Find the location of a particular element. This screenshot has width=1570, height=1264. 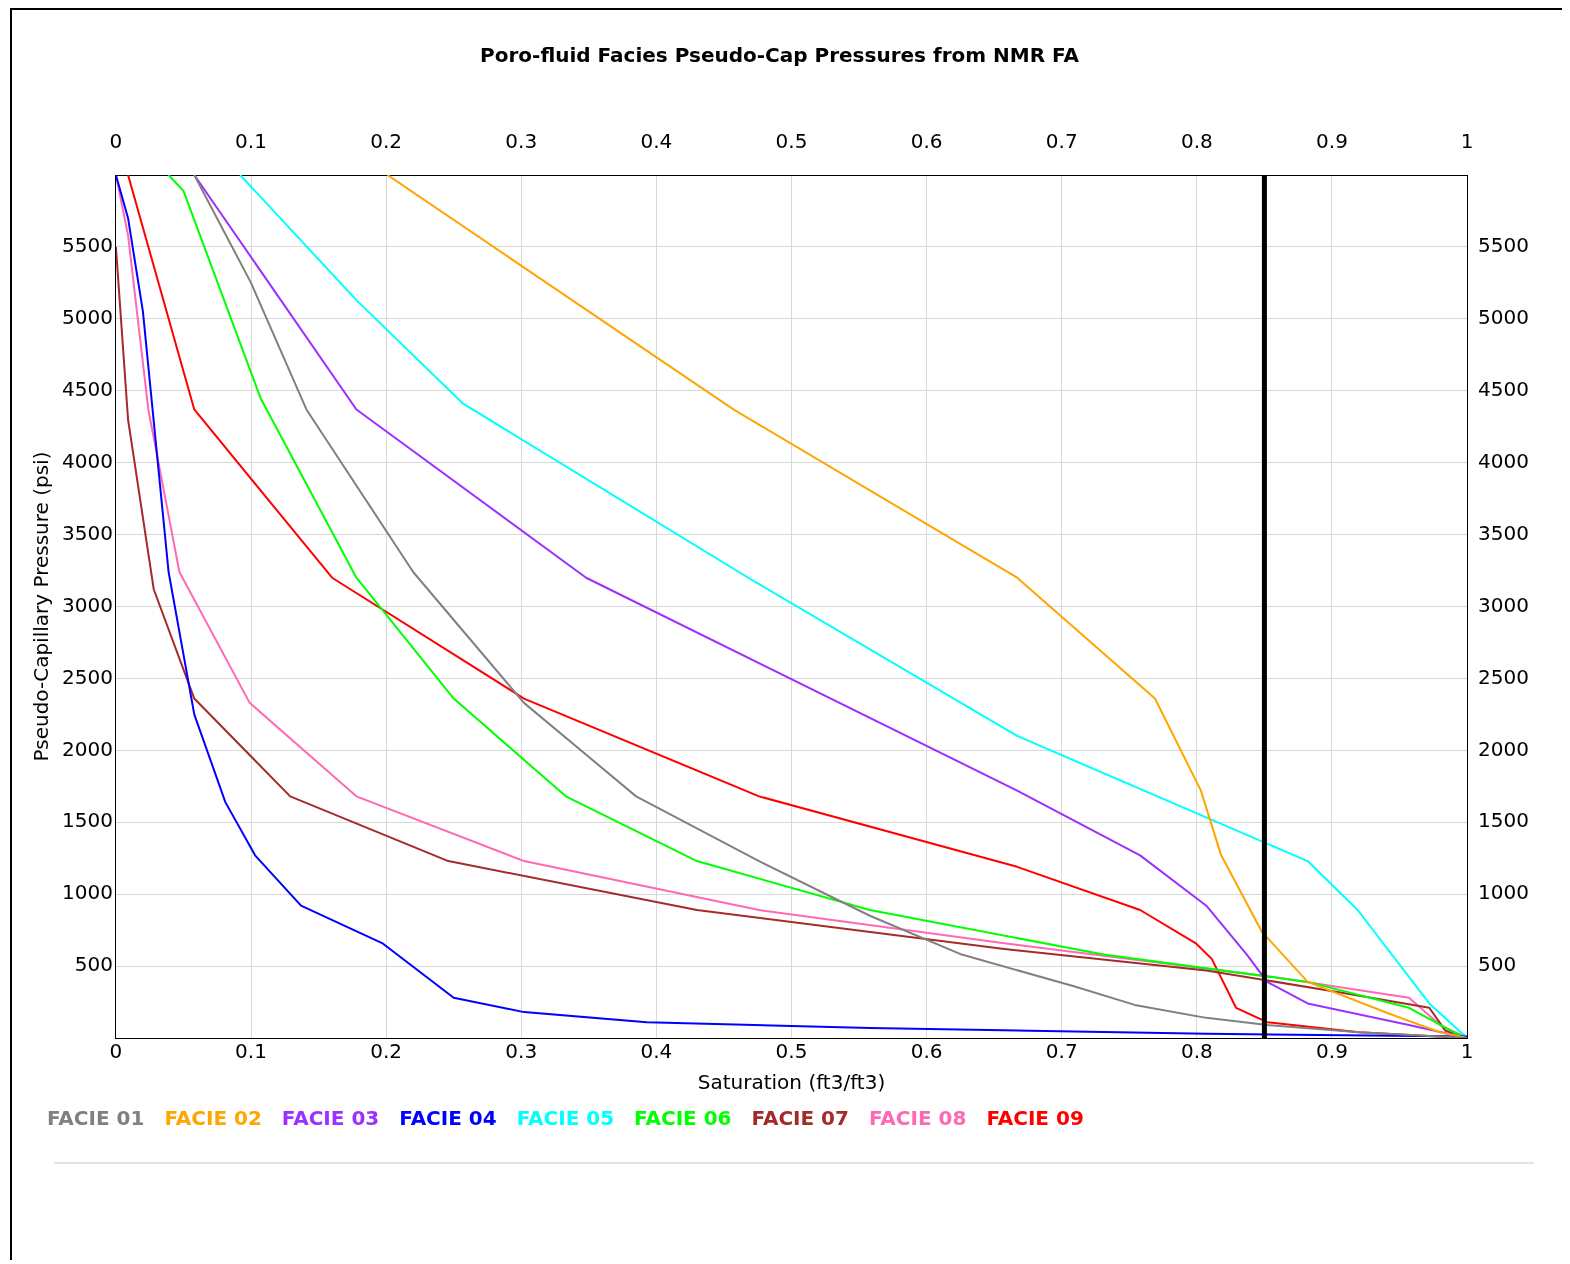

x-tick-label: 0.6 is located at coordinates (926, 1051).